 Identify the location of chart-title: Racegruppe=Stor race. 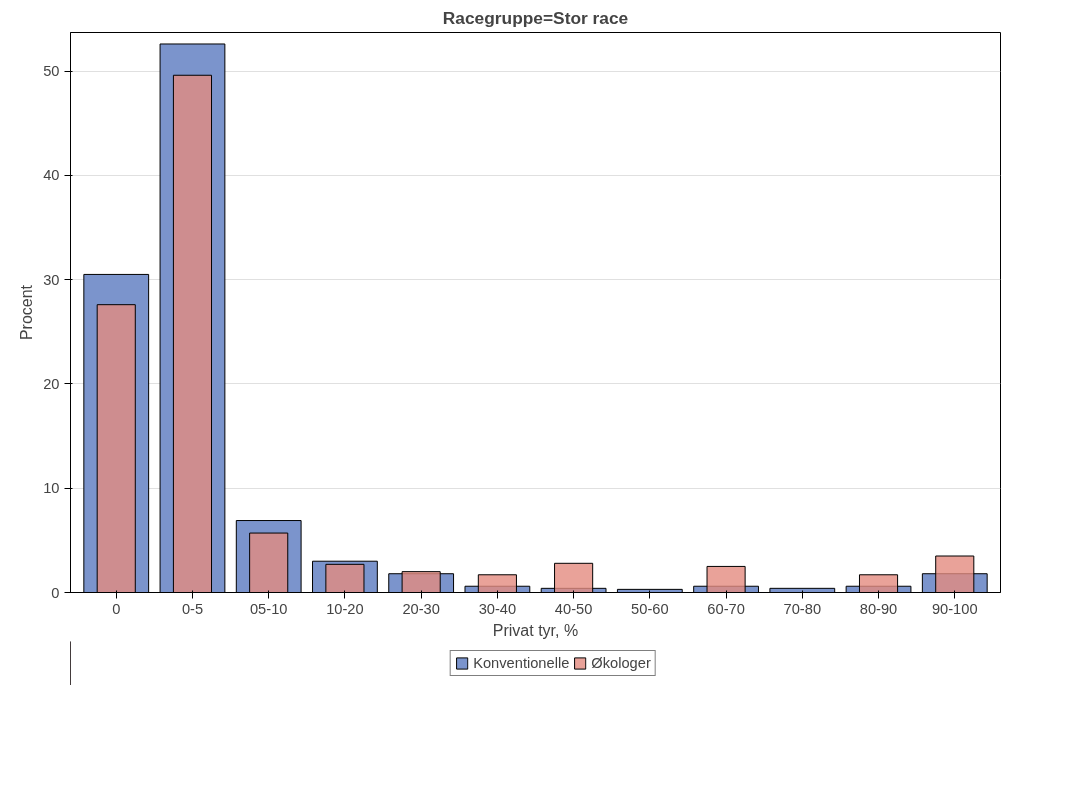
(535, 17).